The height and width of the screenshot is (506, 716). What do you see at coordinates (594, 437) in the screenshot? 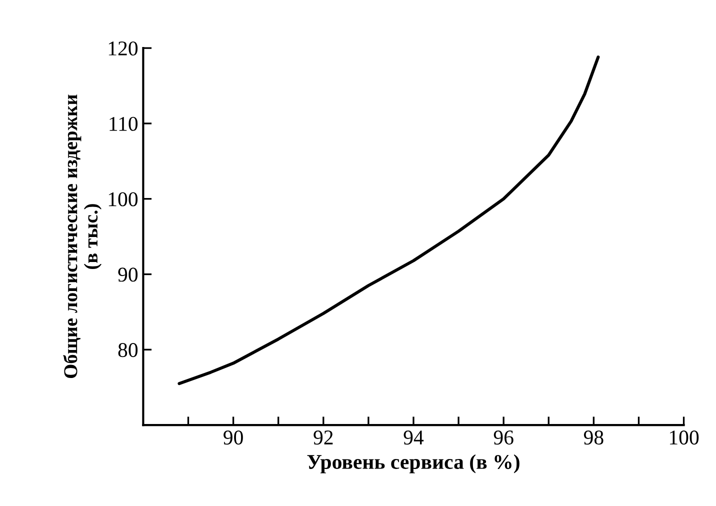
I see `x-tick-label: 98` at bounding box center [594, 437].